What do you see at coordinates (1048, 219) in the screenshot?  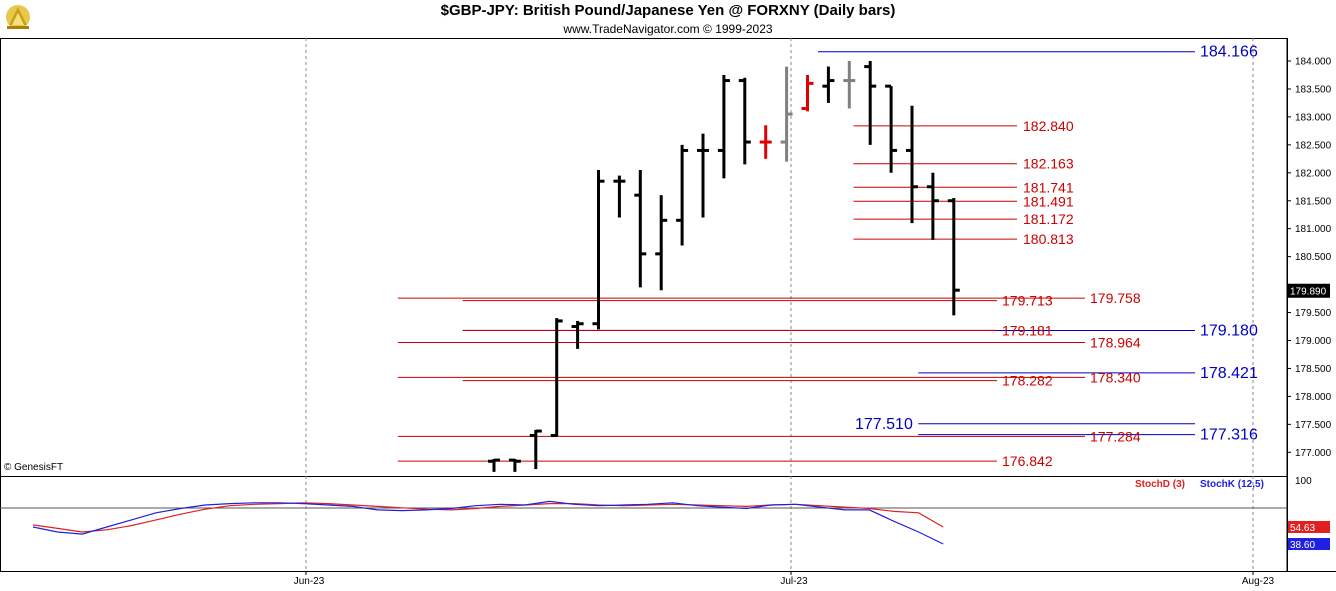 I see `level-label: 181.172` at bounding box center [1048, 219].